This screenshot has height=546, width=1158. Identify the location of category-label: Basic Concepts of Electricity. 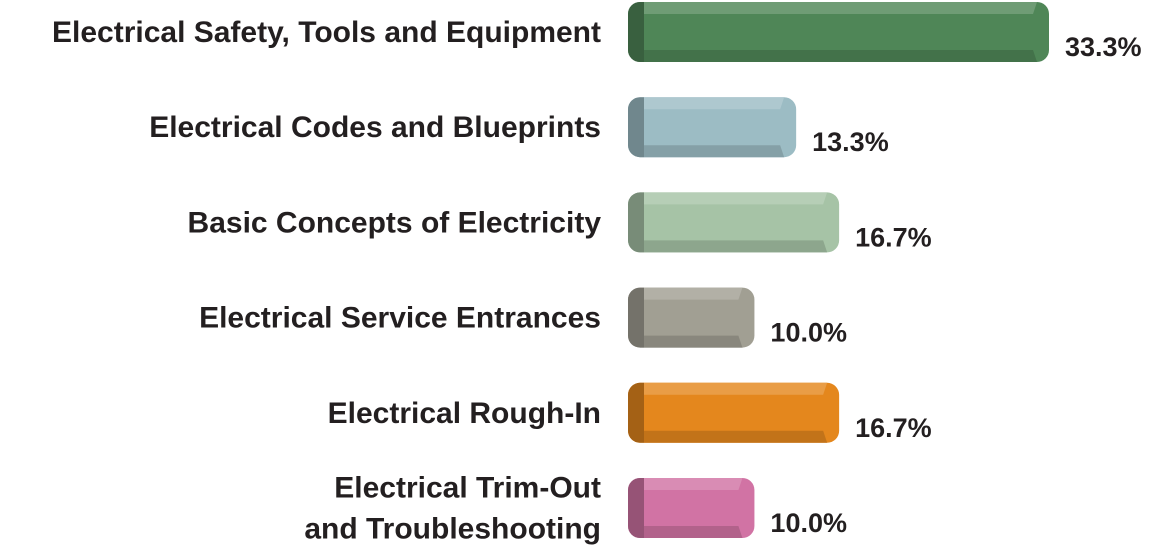
(395, 222).